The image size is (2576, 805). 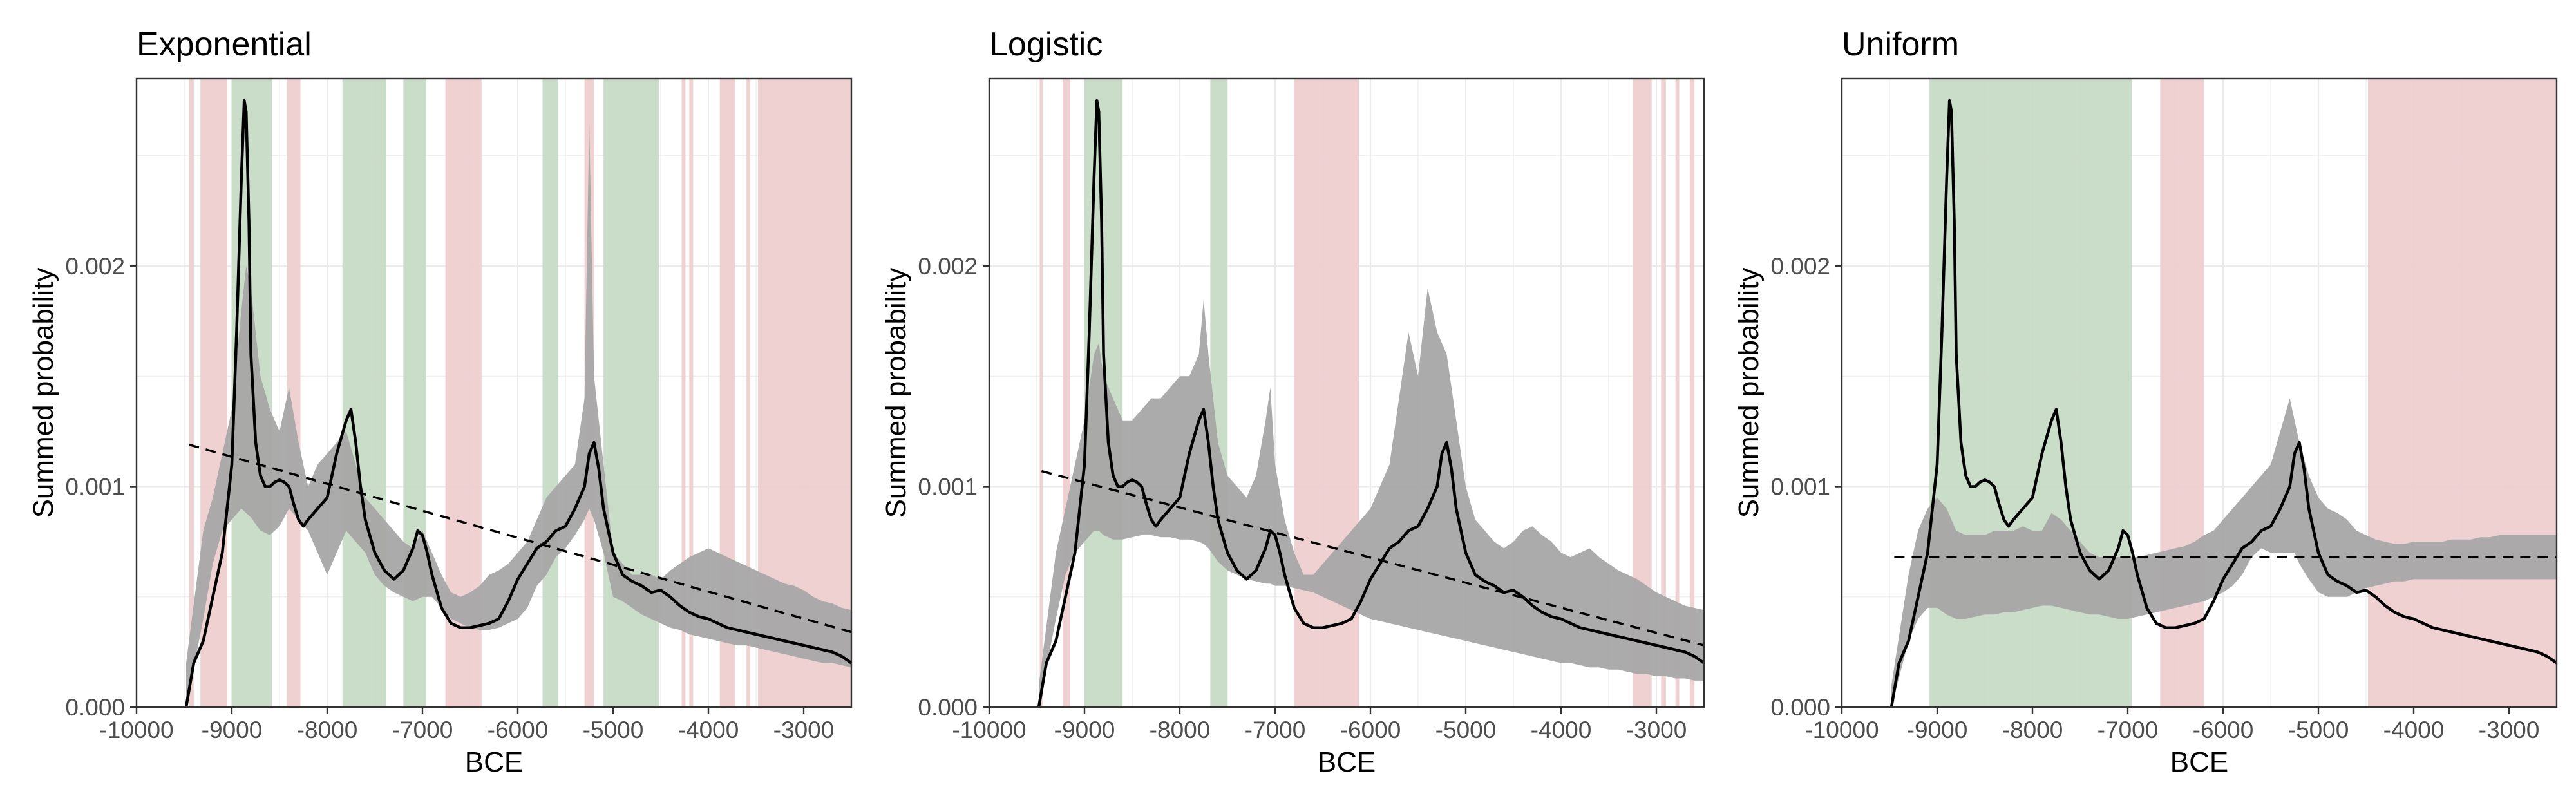 What do you see at coordinates (1372, 558) in the screenshot?
I see `fitted-model-line` at bounding box center [1372, 558].